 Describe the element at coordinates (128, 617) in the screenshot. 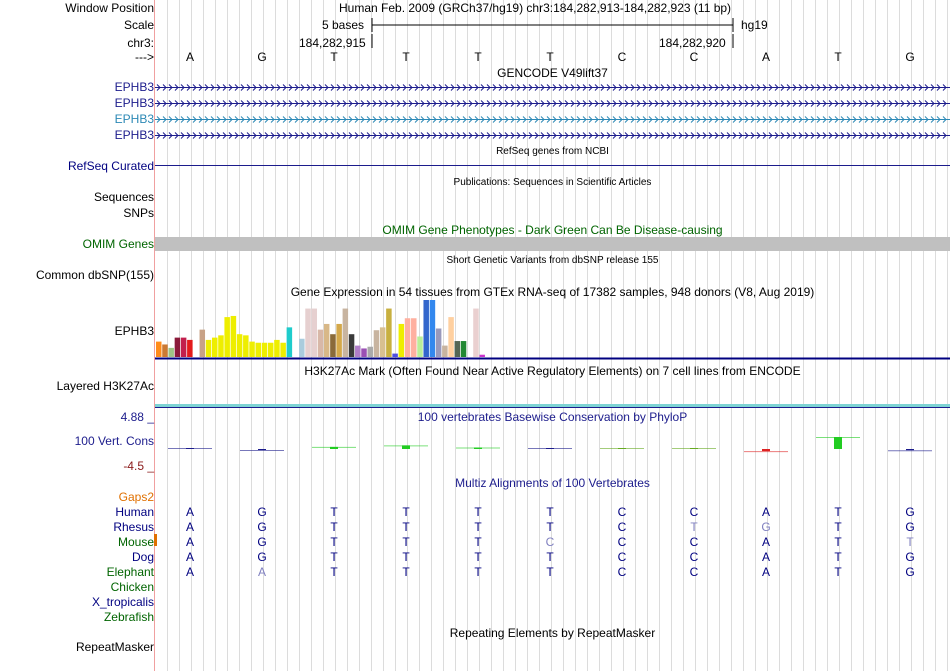

I see `species-label: Zebrafish` at that location.